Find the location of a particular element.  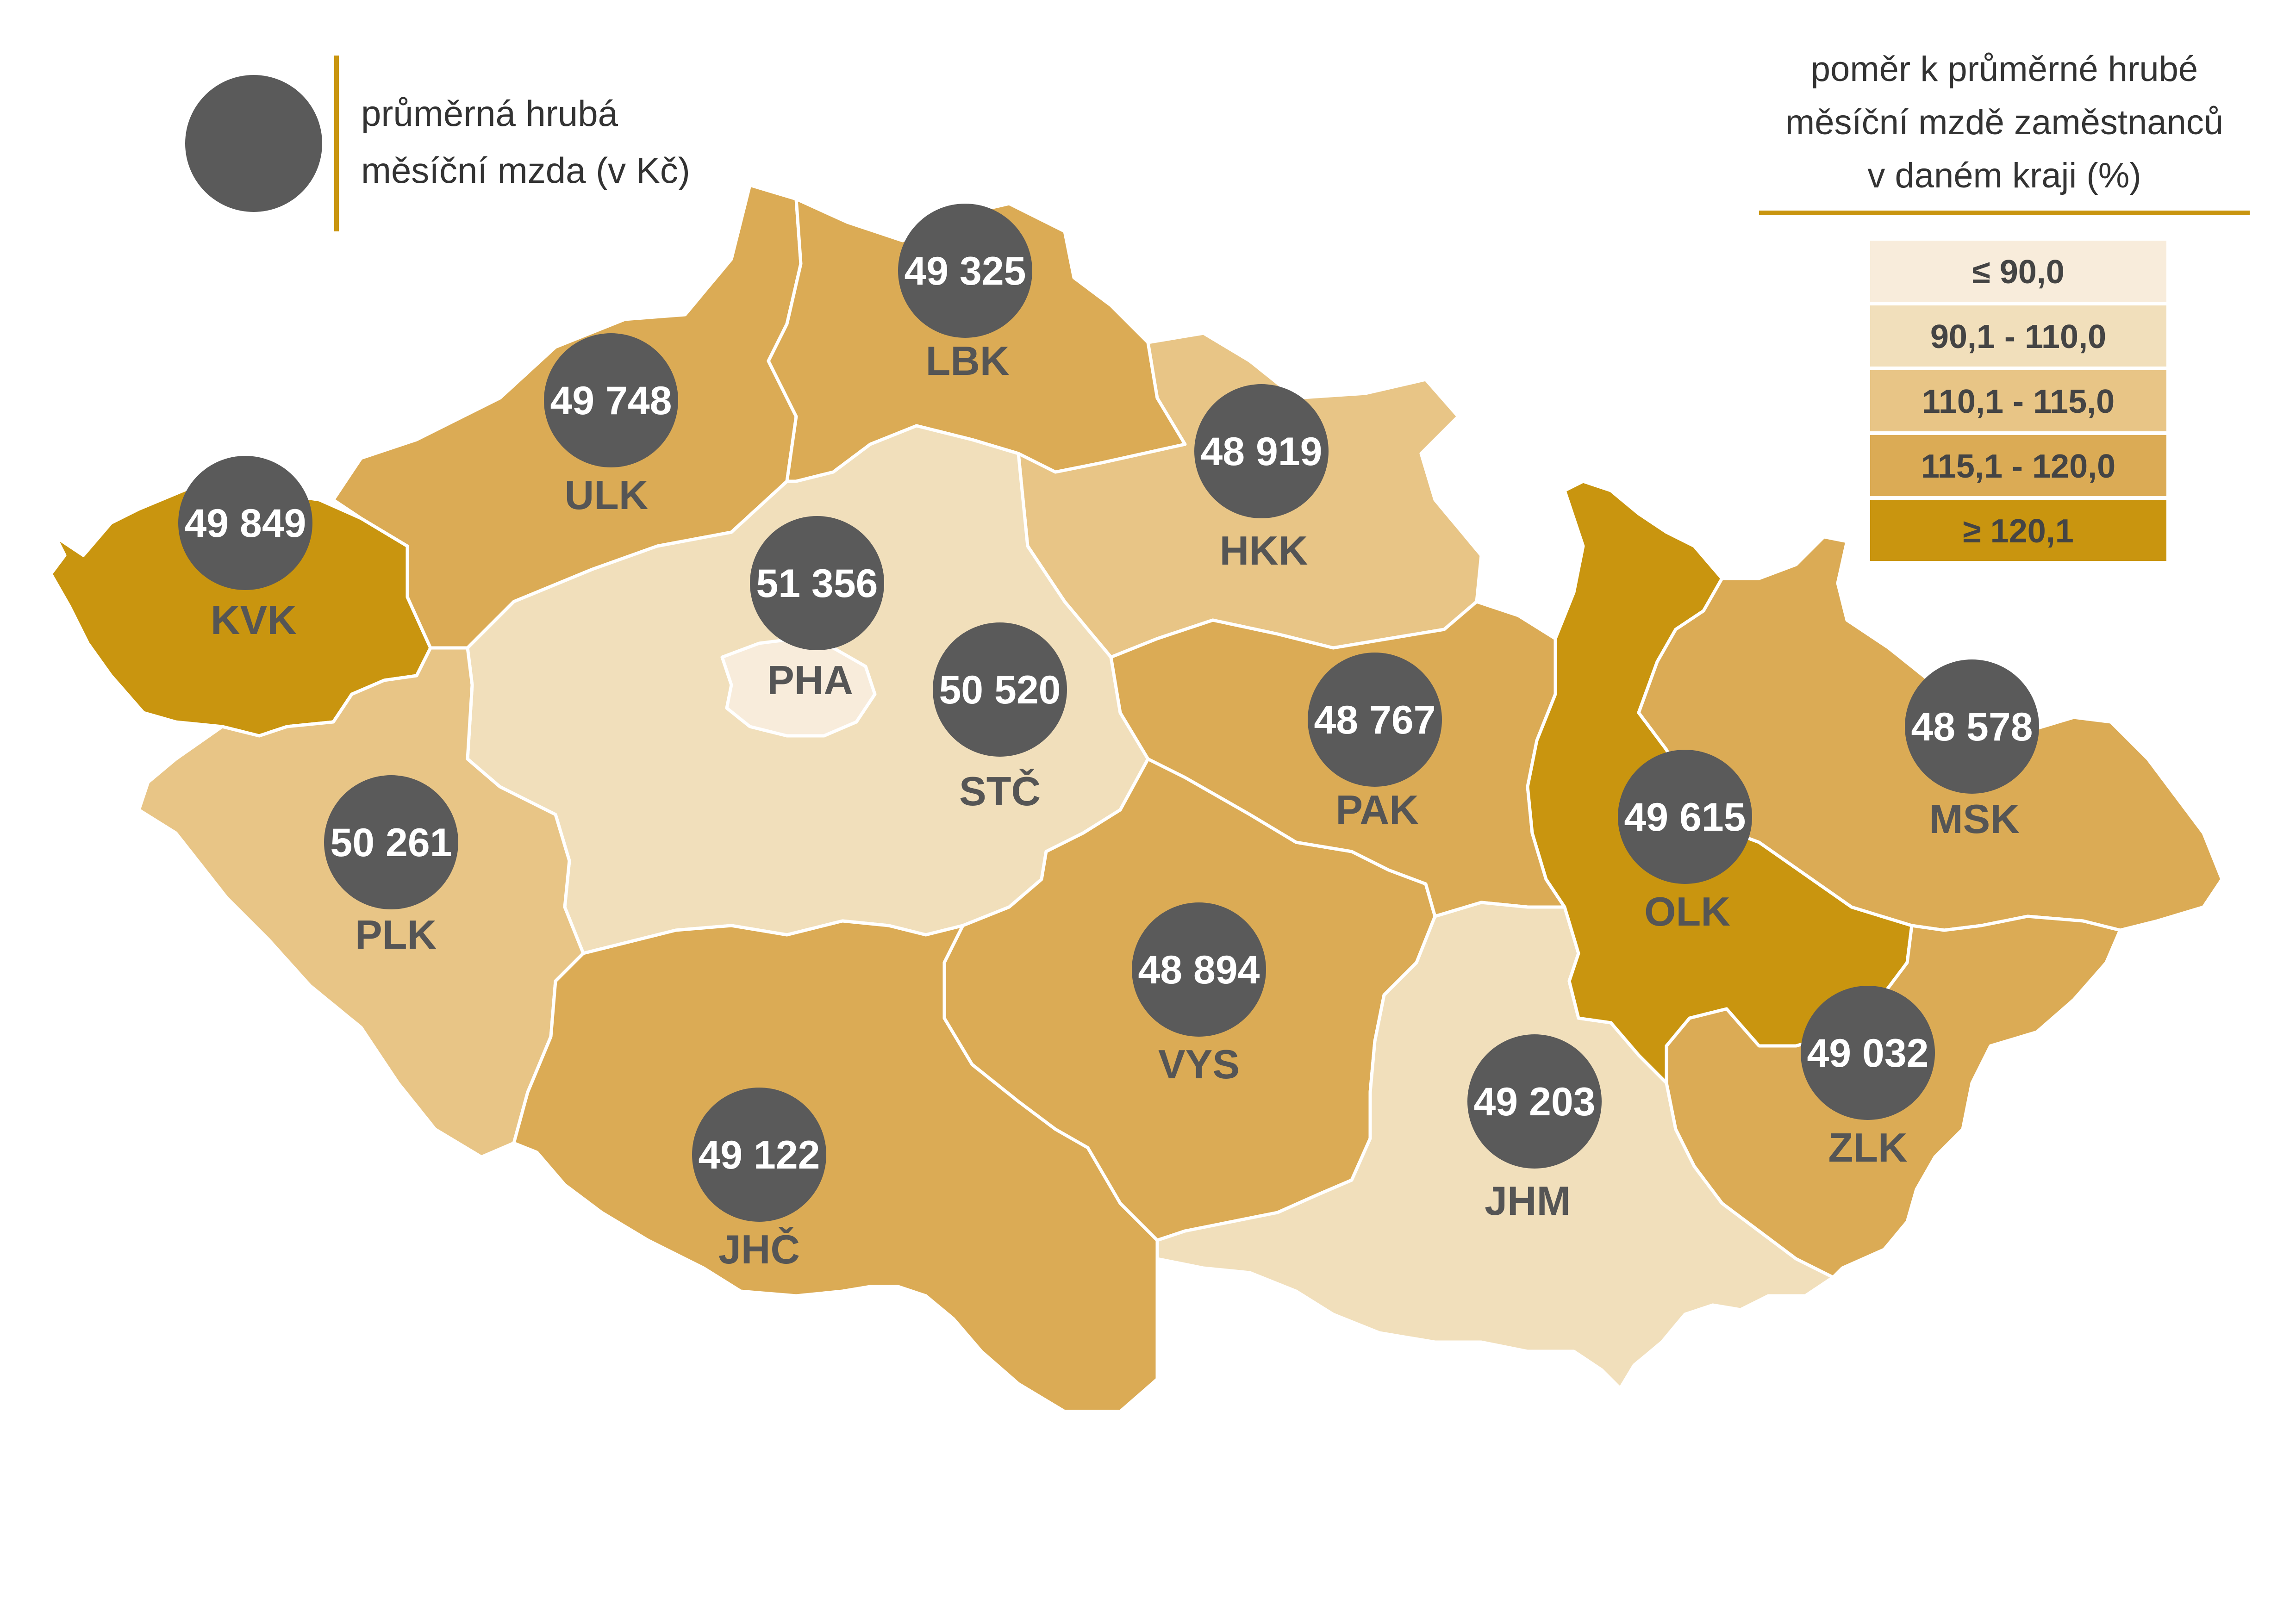

region-value-zlk: 49 032 is located at coordinates (1867, 1053).